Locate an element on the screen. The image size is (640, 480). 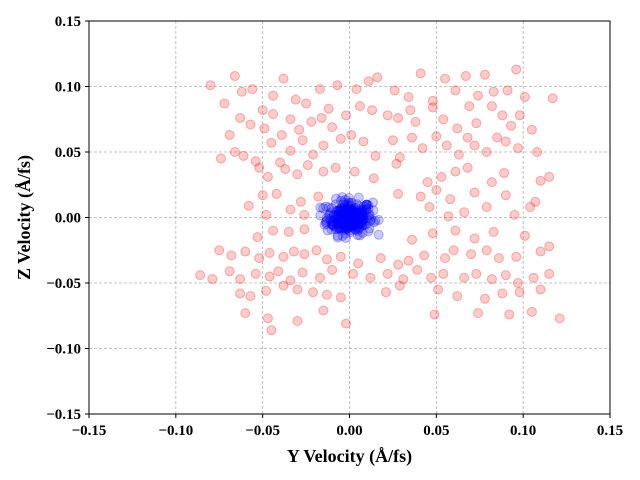
y-tick-label: 0.15 is located at coordinates (68, 22).